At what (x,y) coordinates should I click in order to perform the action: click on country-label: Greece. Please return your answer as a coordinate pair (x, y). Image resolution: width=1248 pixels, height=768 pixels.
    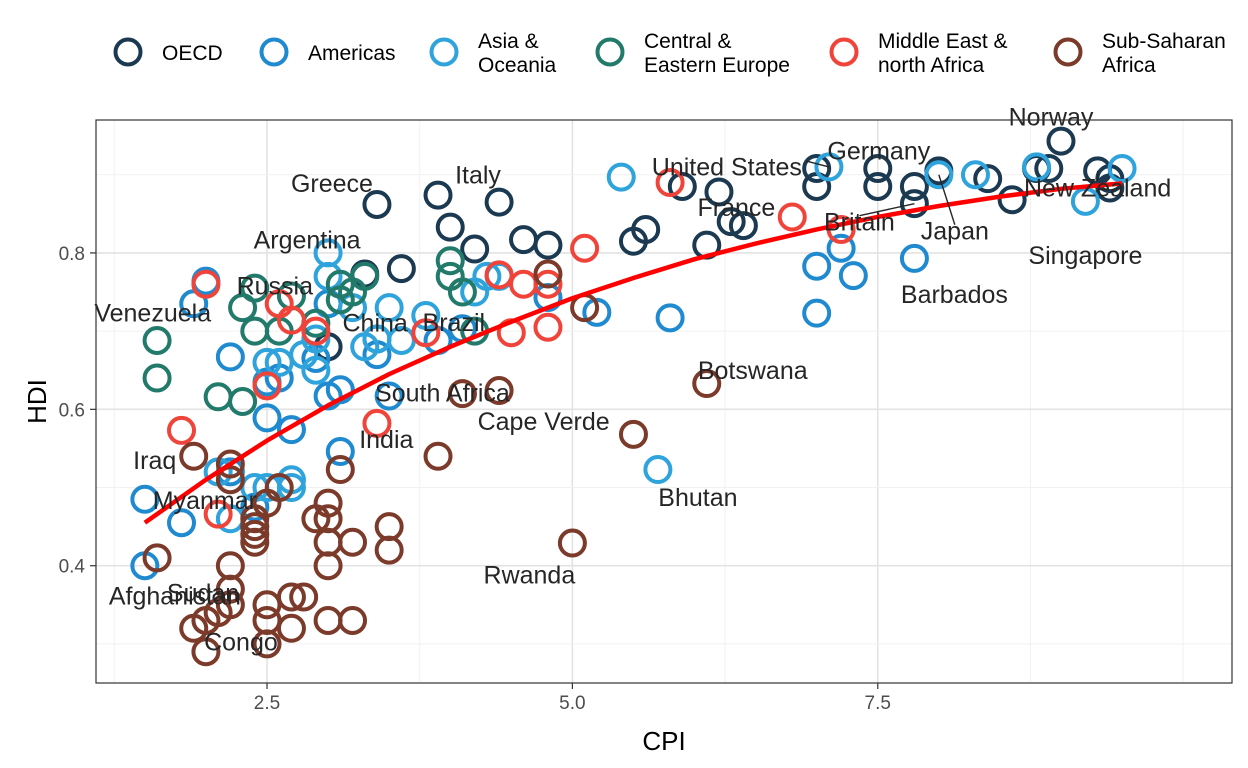
    Looking at the image, I should click on (332, 184).